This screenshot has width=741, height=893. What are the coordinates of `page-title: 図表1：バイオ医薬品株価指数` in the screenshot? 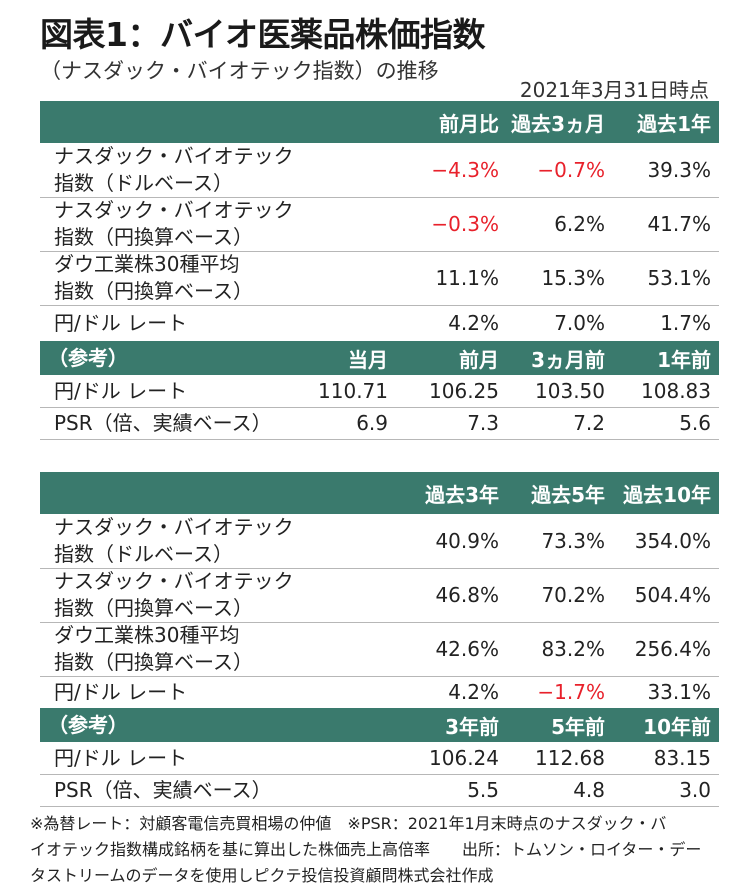 It's located at (262, 34).